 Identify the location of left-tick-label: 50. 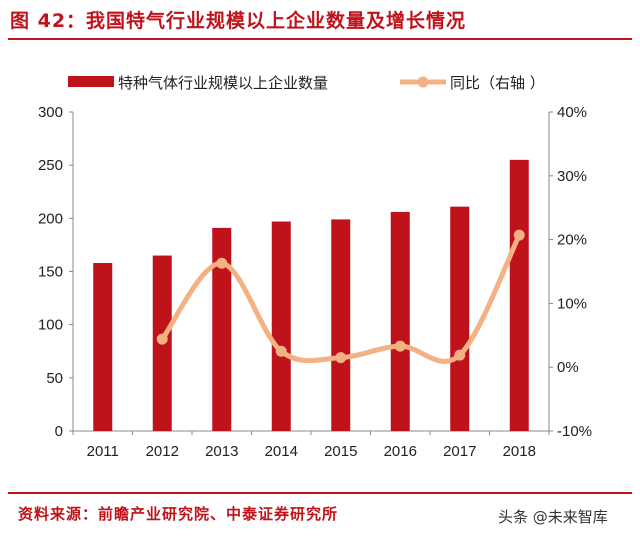
(54, 378).